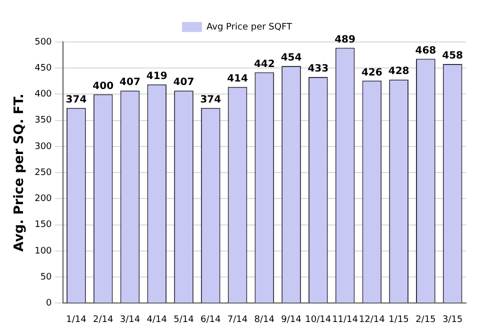  What do you see at coordinates (103, 319) in the screenshot?
I see `x-tick-label: 2/14` at bounding box center [103, 319].